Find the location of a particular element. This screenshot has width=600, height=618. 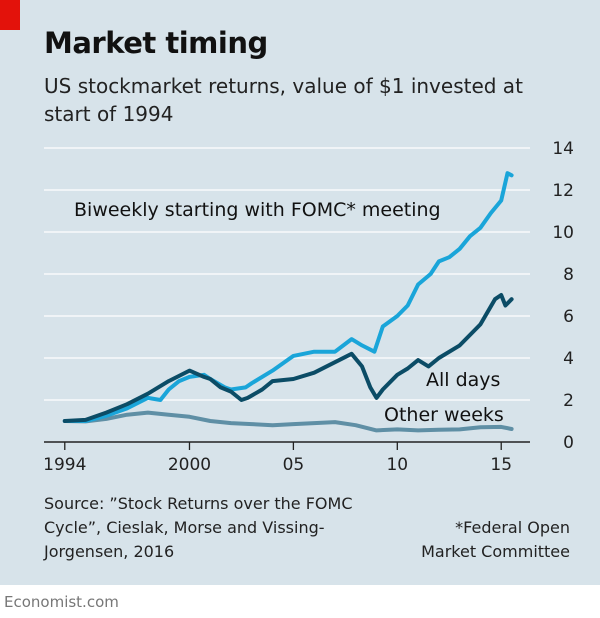

x-tick-label: 2000 is located at coordinates (189, 465).